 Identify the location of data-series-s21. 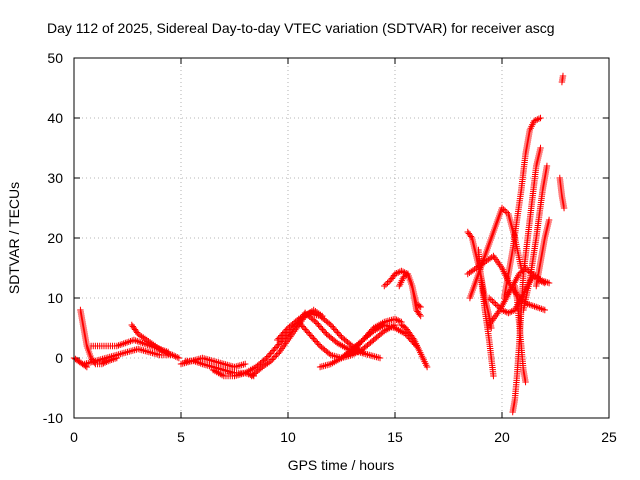
(486, 313).